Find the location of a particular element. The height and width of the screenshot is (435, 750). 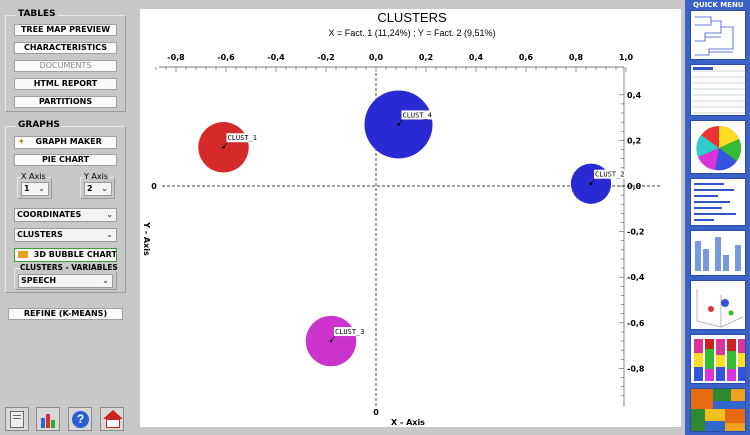

tables-title: TABLES is located at coordinates (37, 14).